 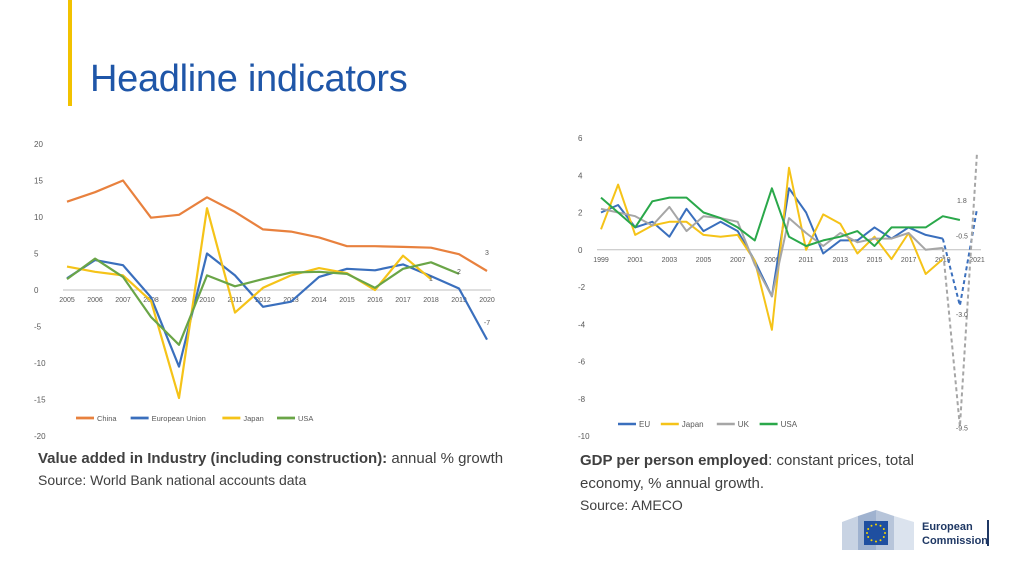 What do you see at coordinates (582, 287) in the screenshot?
I see `y-tick-label: -2` at bounding box center [582, 287].